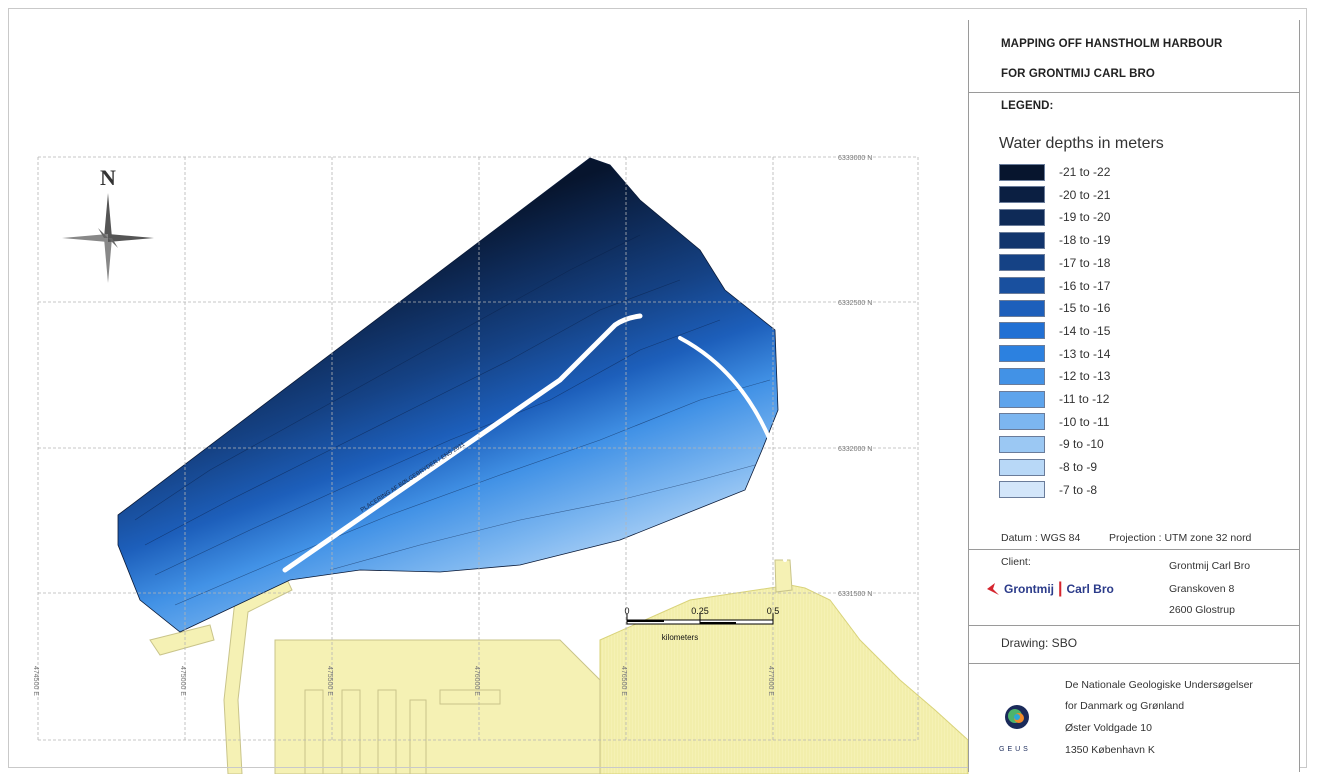 The width and height of the screenshot is (1323, 774). Describe the element at coordinates (700, 619) in the screenshot. I see `scale-bar` at that location.